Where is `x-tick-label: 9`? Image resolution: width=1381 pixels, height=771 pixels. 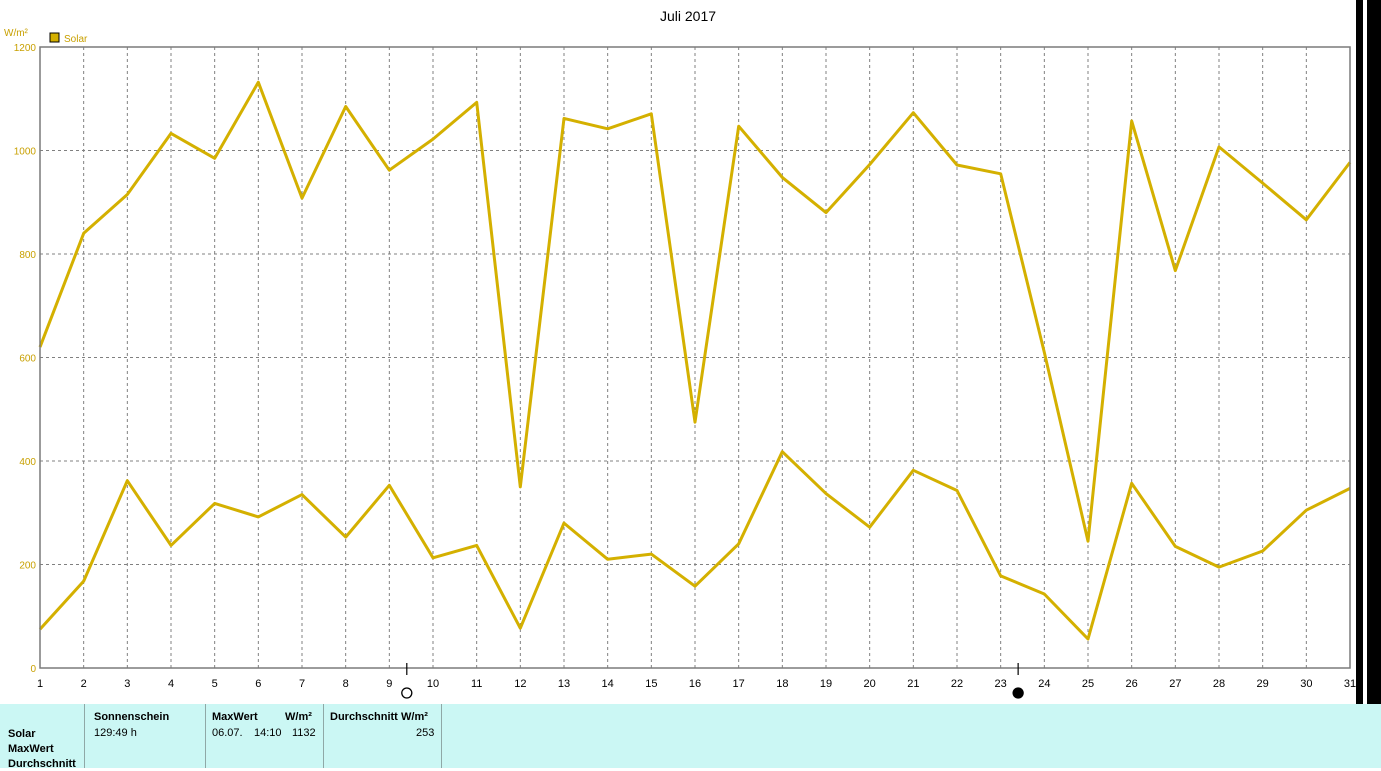
x-tick-label: 9 is located at coordinates (389, 684).